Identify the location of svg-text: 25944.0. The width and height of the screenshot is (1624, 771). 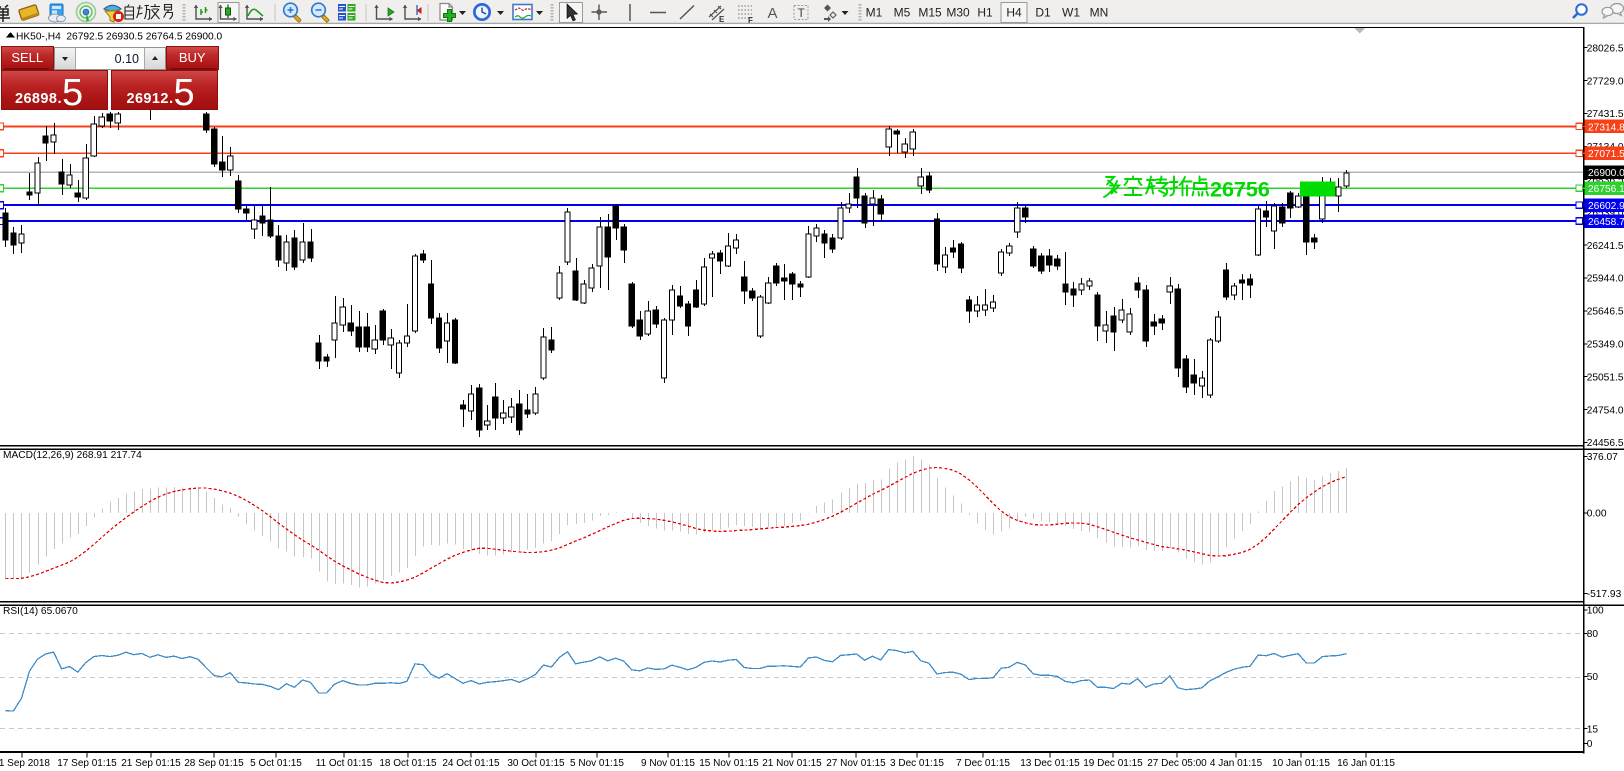
(1605, 279).